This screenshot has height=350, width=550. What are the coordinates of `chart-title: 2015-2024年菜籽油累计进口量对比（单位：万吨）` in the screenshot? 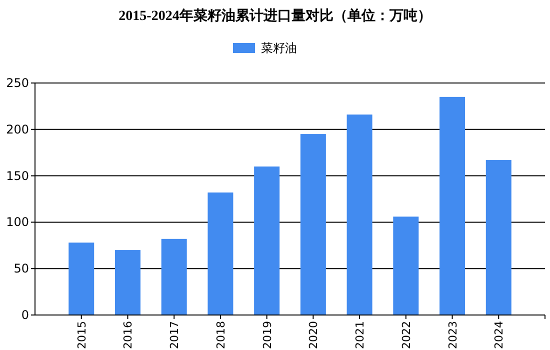 It's located at (275, 16).